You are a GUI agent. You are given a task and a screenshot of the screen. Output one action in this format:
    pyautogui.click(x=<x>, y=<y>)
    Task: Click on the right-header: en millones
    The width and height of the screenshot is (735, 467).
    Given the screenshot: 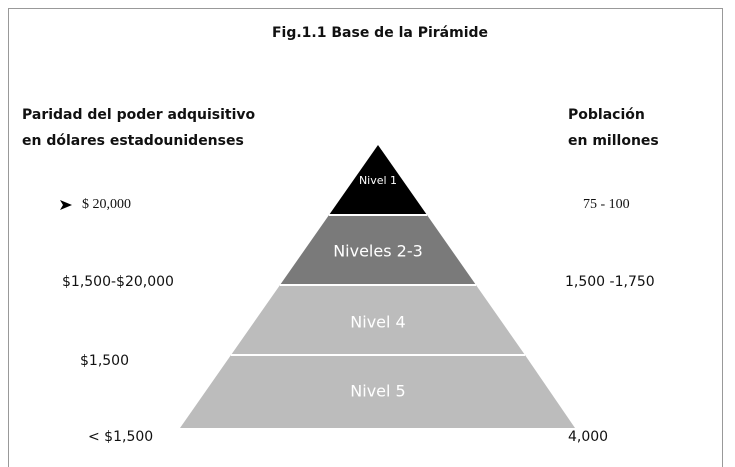 What is the action you would take?
    pyautogui.click(x=613, y=141)
    